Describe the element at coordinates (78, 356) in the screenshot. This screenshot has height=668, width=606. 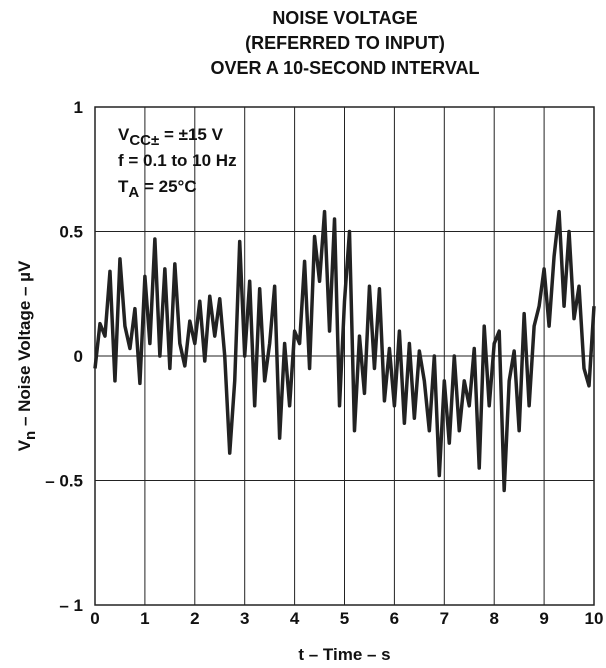
I see `y-tick-label: 0` at that location.